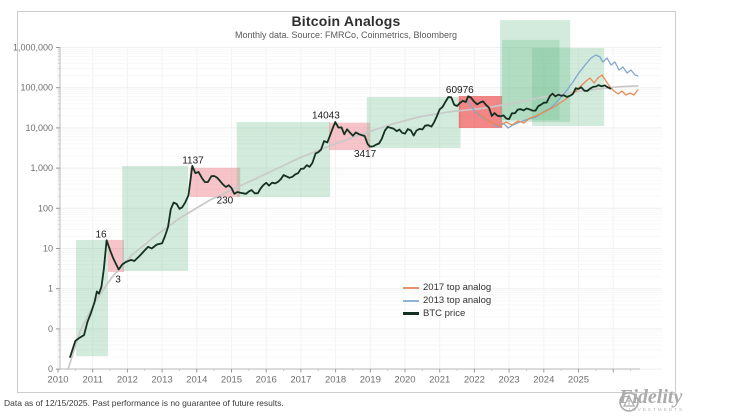 This screenshot has width=742, height=416. What do you see at coordinates (193, 160) in the screenshot?
I see `annotation-1137: 1137` at bounding box center [193, 160].